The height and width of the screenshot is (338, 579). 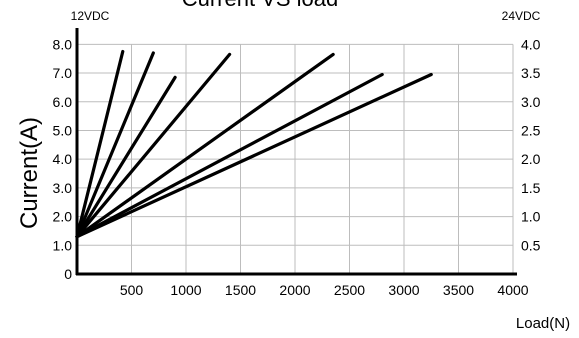 I want to click on y-tick-label: 3.0, so click(x=63, y=188).